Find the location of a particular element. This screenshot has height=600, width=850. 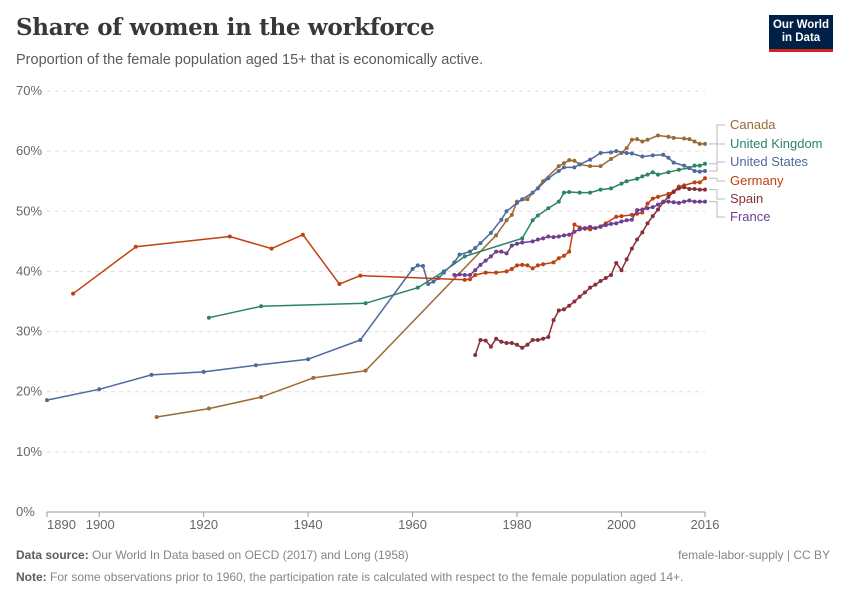

x-tick-label: 2016 is located at coordinates (705, 524).